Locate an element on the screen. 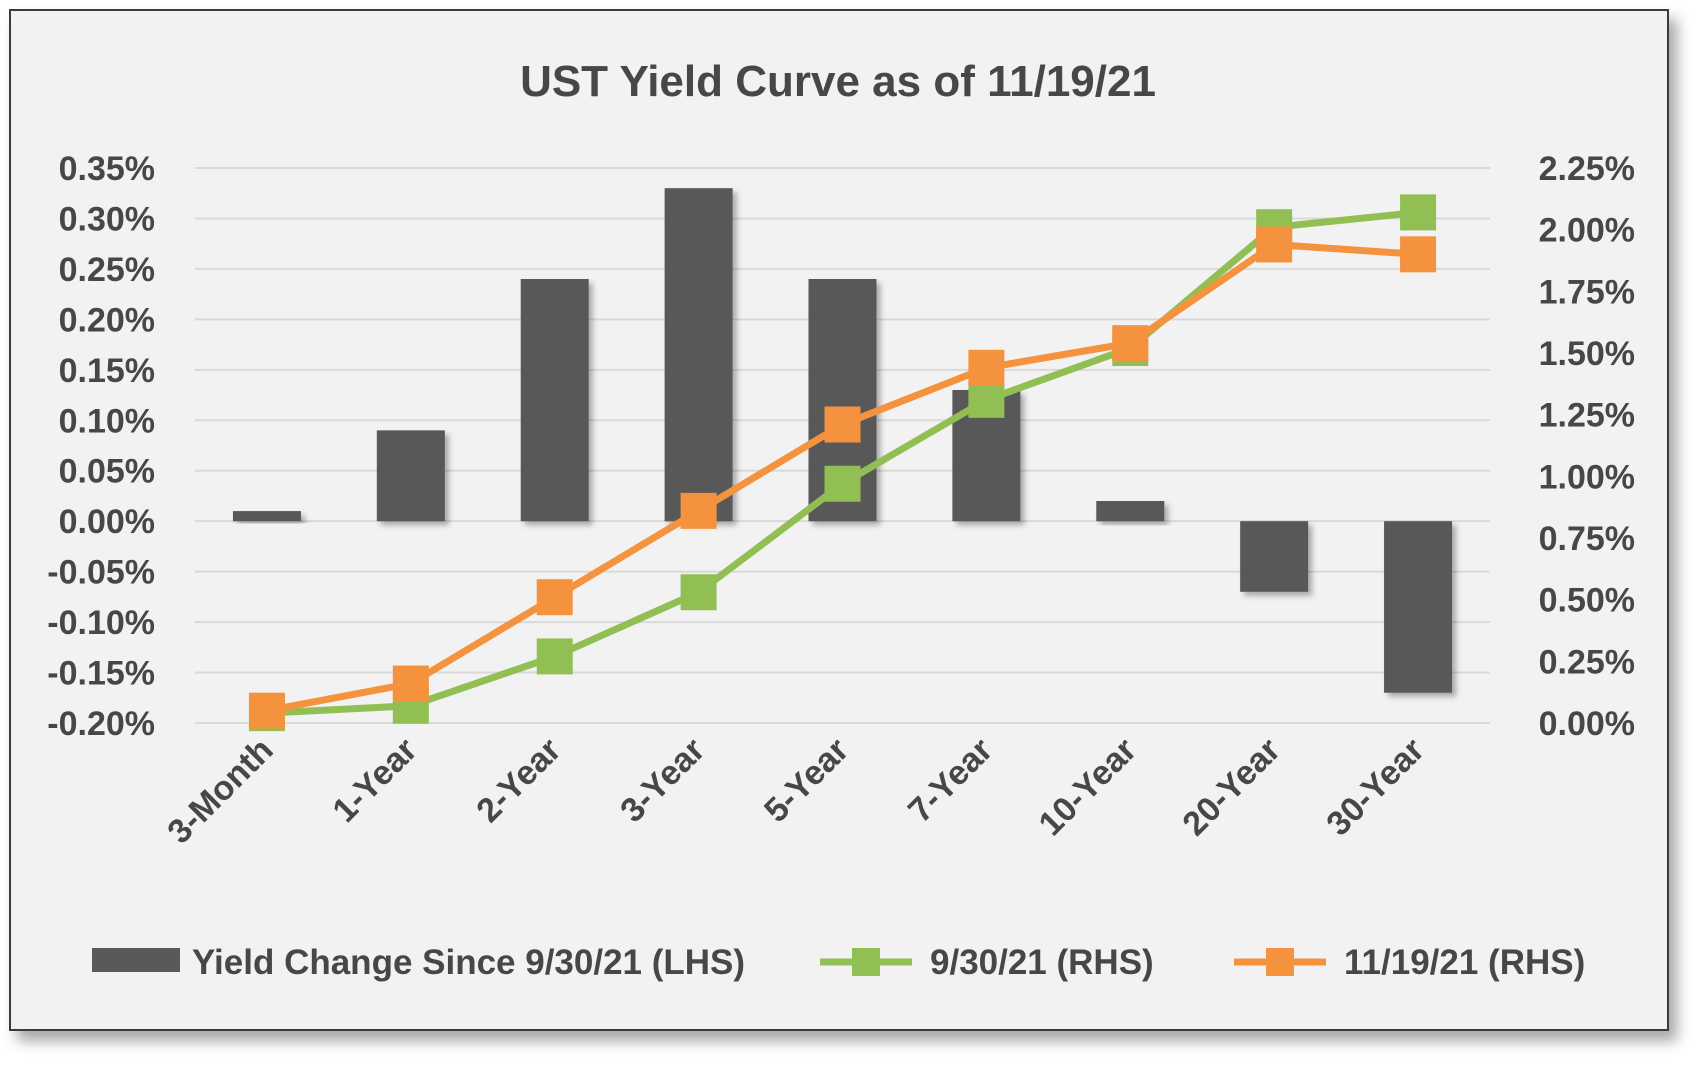 This screenshot has height=1068, width=1695. left-axis-tick-label: -0.20% is located at coordinates (101, 724).